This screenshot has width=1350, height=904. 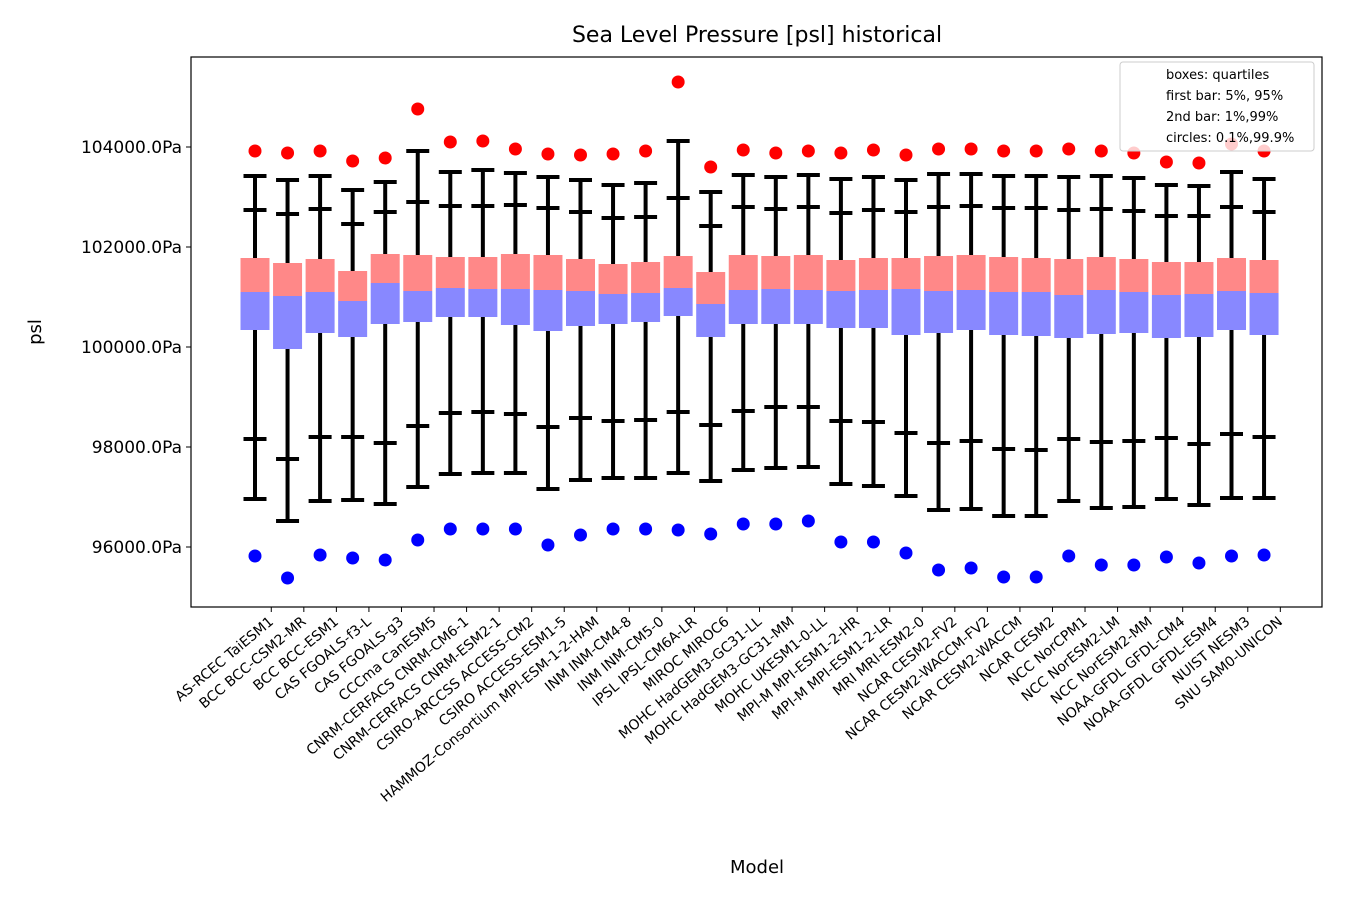 I want to click on y-axis-label: psl, so click(x=35, y=332).